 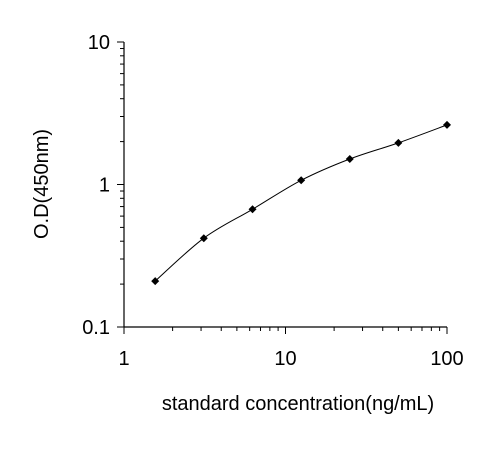 What do you see at coordinates (99, 43) in the screenshot?
I see `y-tick-label: 10` at bounding box center [99, 43].